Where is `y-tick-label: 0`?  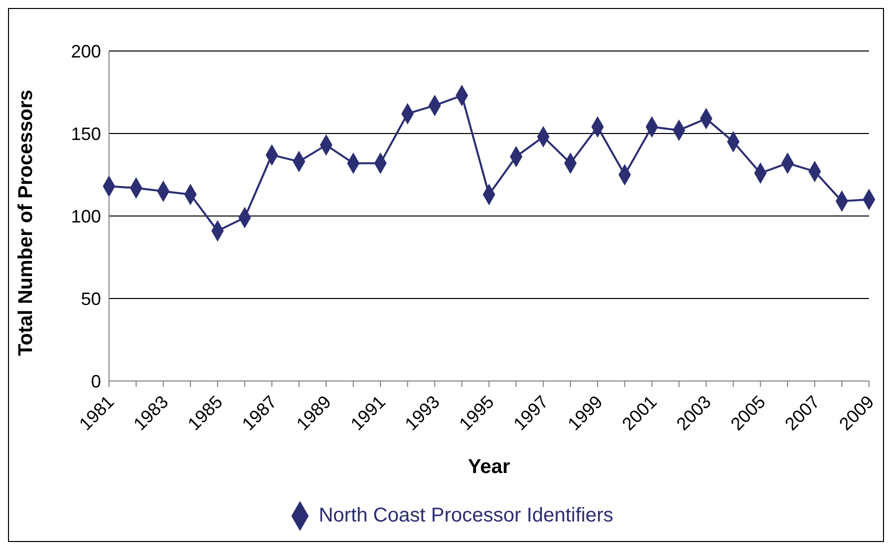
y-tick-label: 0 is located at coordinates (95, 381).